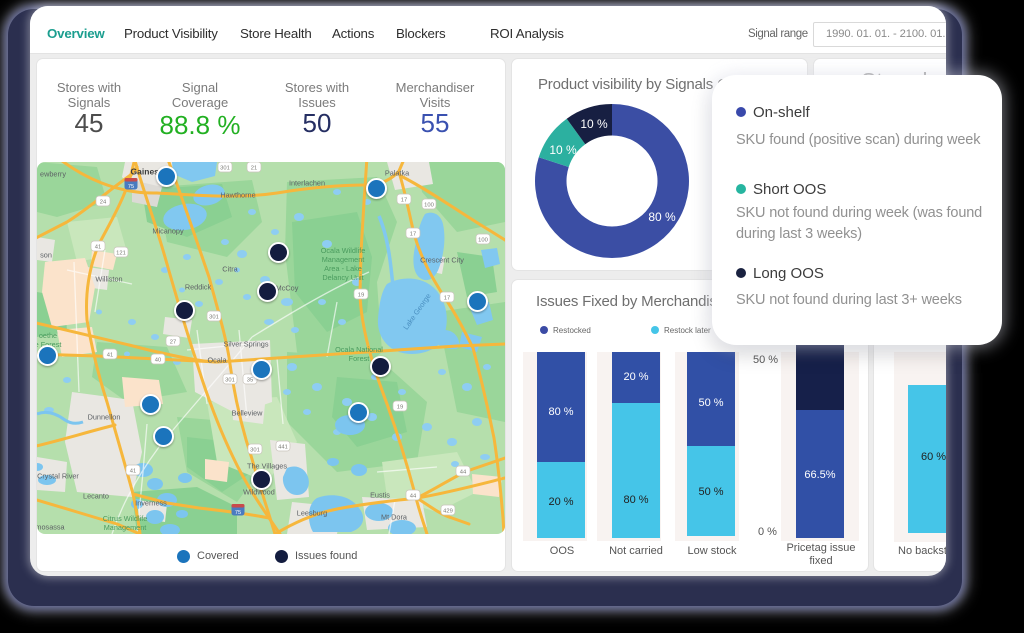 The width and height of the screenshot is (1024, 633). What do you see at coordinates (448, 512) in the screenshot?
I see `svg-text: 429` at bounding box center [448, 512].